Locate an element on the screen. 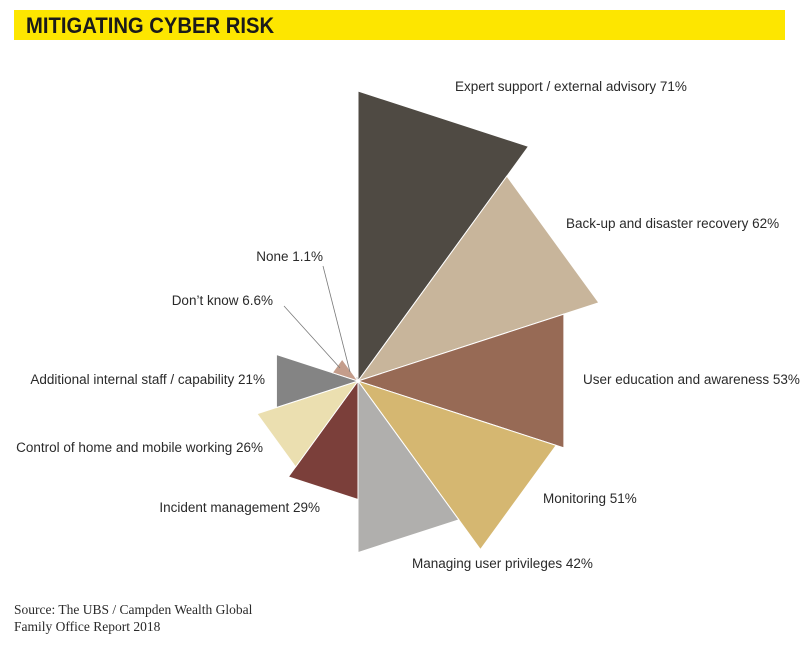 The width and height of the screenshot is (800, 645). title-banner: MITIGATING CYBER RISK is located at coordinates (399, 25).